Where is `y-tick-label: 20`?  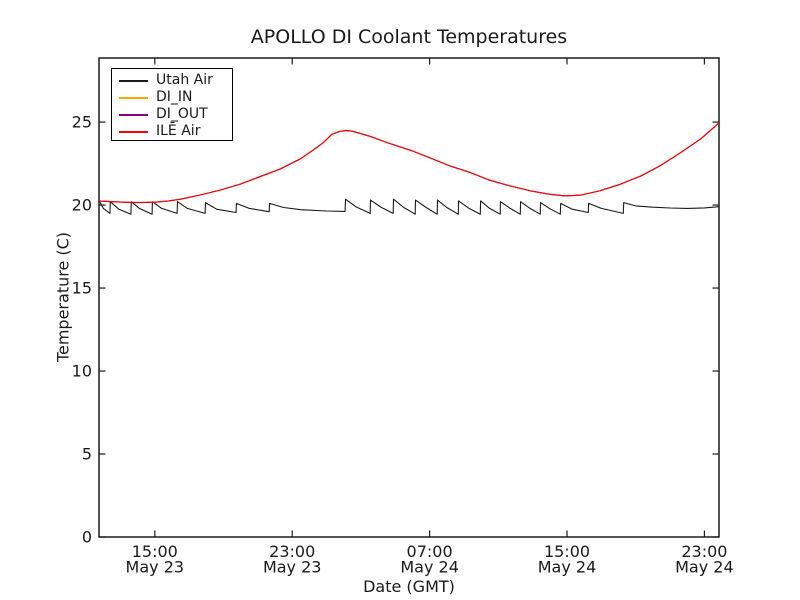 y-tick-label: 20 is located at coordinates (82, 205).